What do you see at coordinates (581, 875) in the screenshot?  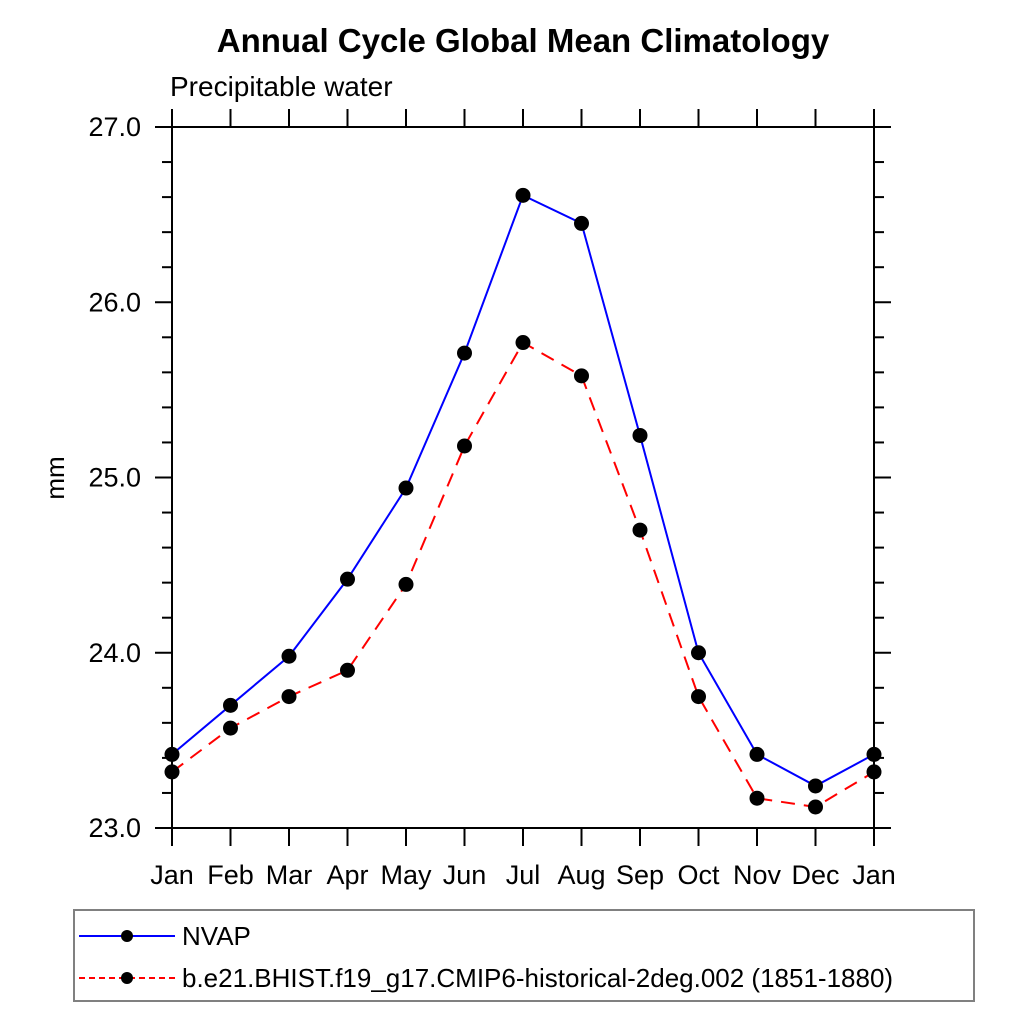 I see `x-tick-label: Aug` at bounding box center [581, 875].